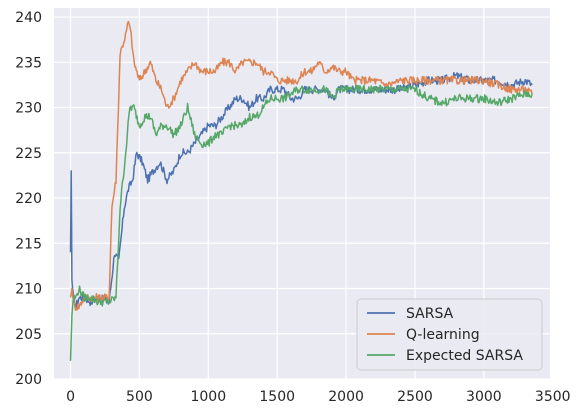 The height and width of the screenshot is (417, 576). What do you see at coordinates (70, 397) in the screenshot?
I see `x-tick-label: 0` at bounding box center [70, 397].